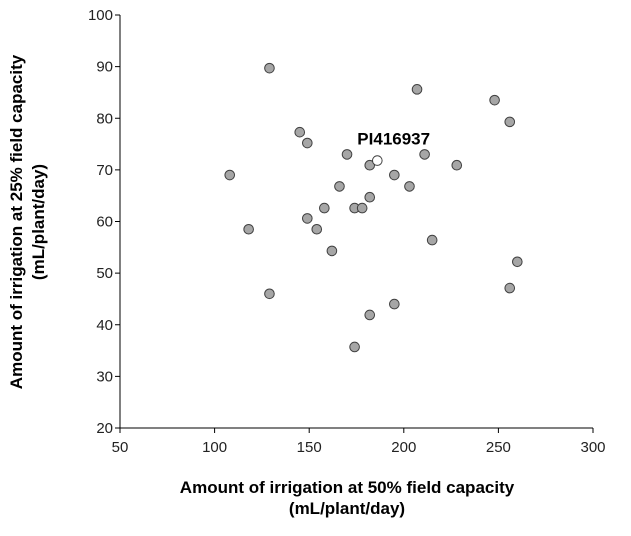  Describe the element at coordinates (104, 325) in the screenshot. I see `y-tick-label: 40` at that location.